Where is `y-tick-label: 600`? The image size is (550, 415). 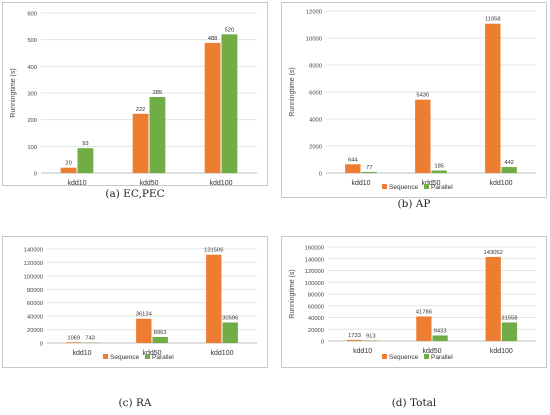 y-tick-label: 600 is located at coordinates (32, 15).